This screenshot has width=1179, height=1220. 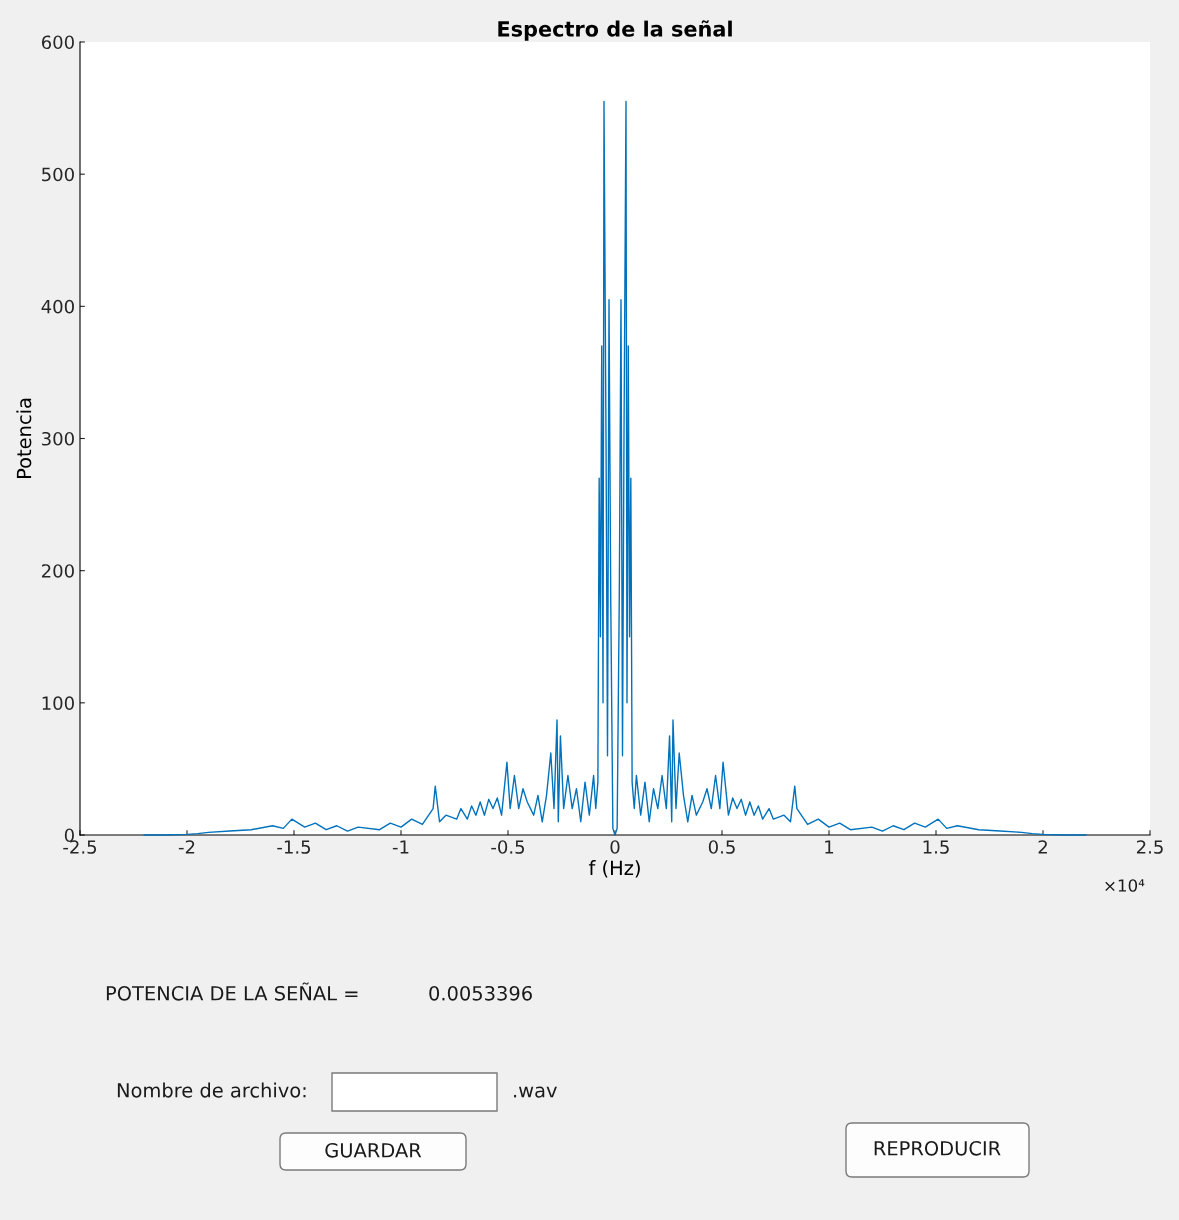 What do you see at coordinates (58, 703) in the screenshot?
I see `y-tick-label: 100` at bounding box center [58, 703].